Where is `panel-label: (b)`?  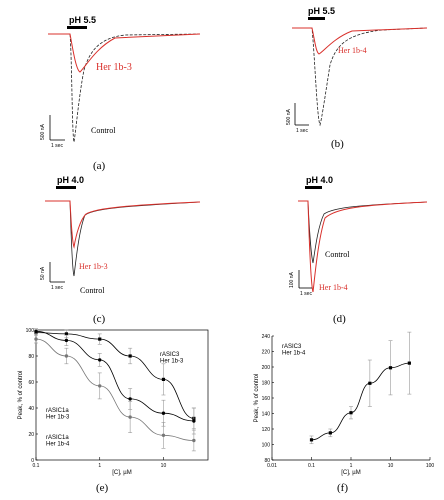
panel-label: (b) is located at coordinates (337, 144).